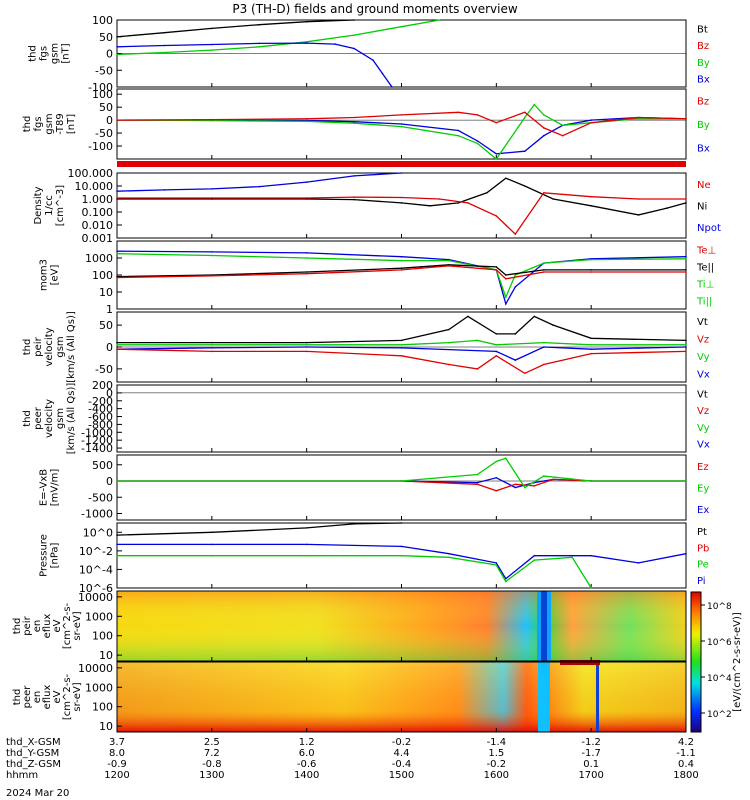  Describe the element at coordinates (719, 643) in the screenshot. I see `colorbar-tick-label: 10^6` at that location.